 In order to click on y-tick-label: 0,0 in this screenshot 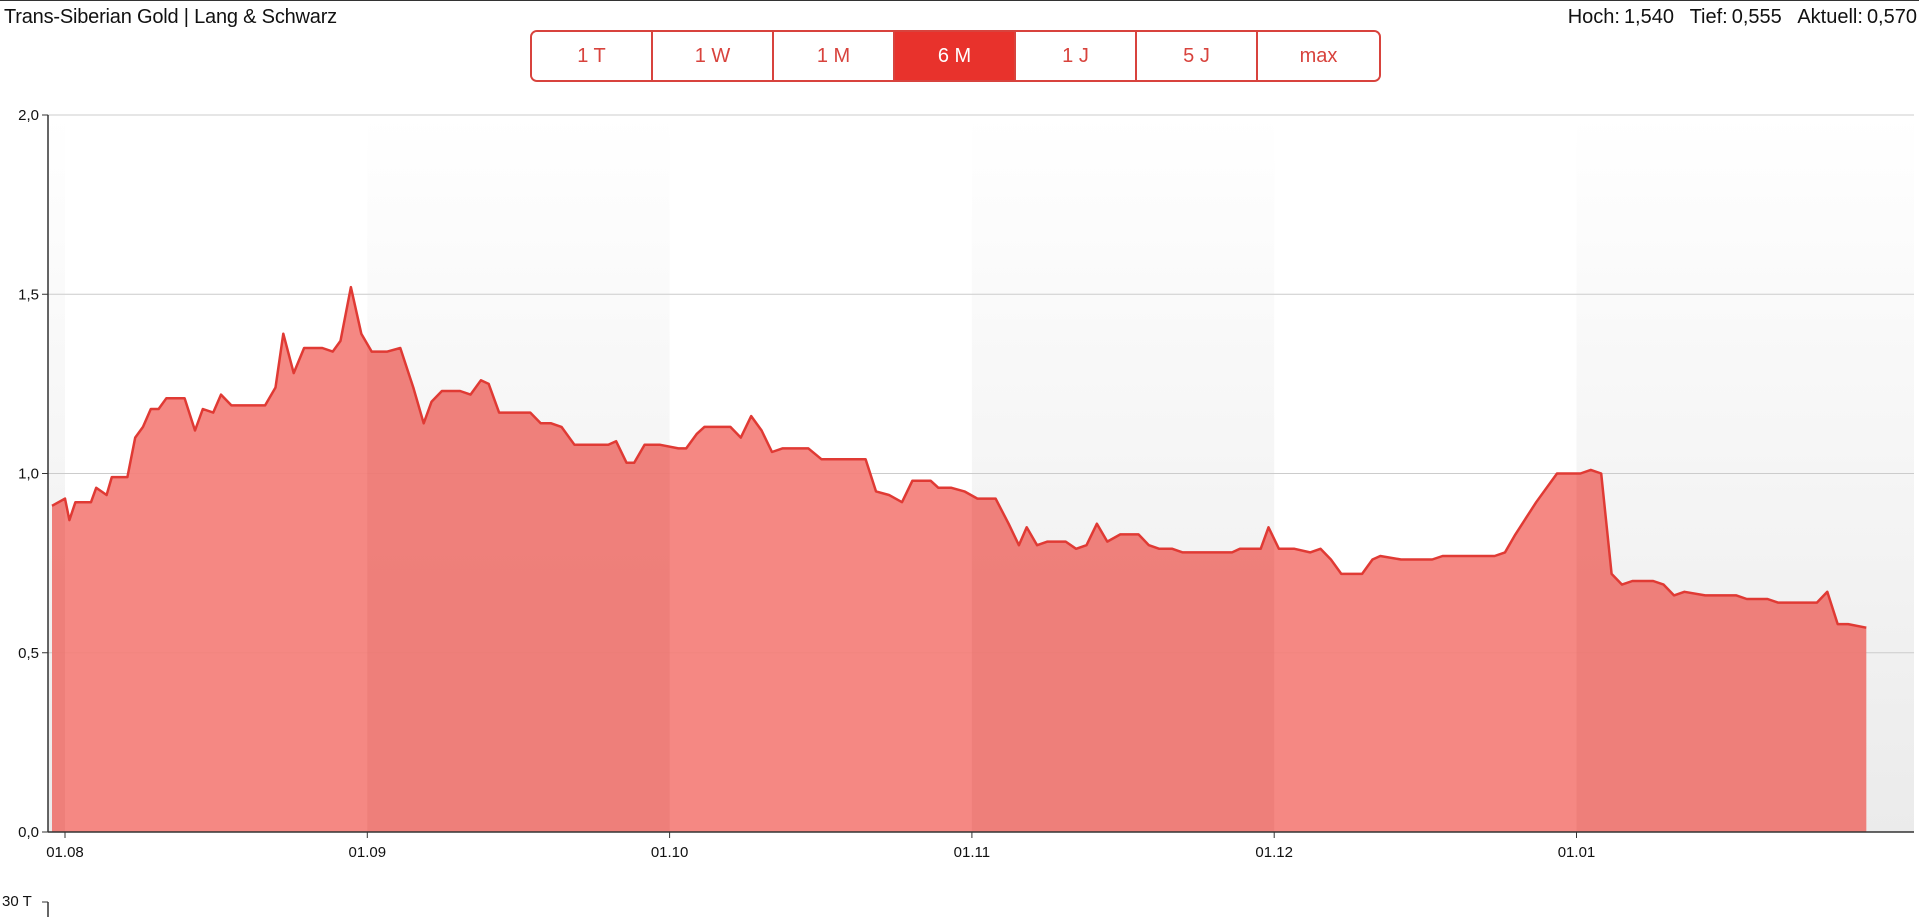, I will do `click(28, 832)`.